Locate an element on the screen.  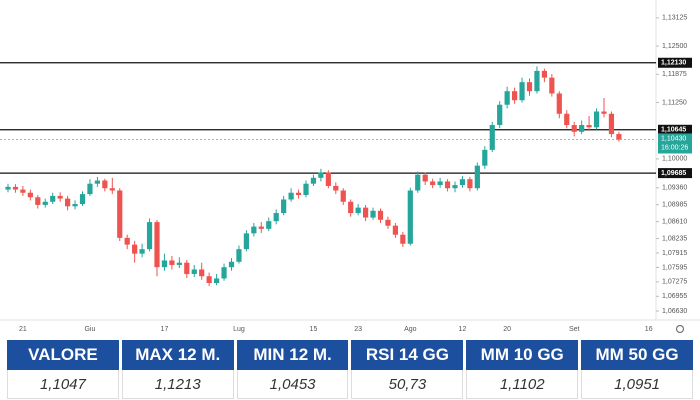
value-cell: 1,0951 is located at coordinates (637, 384).